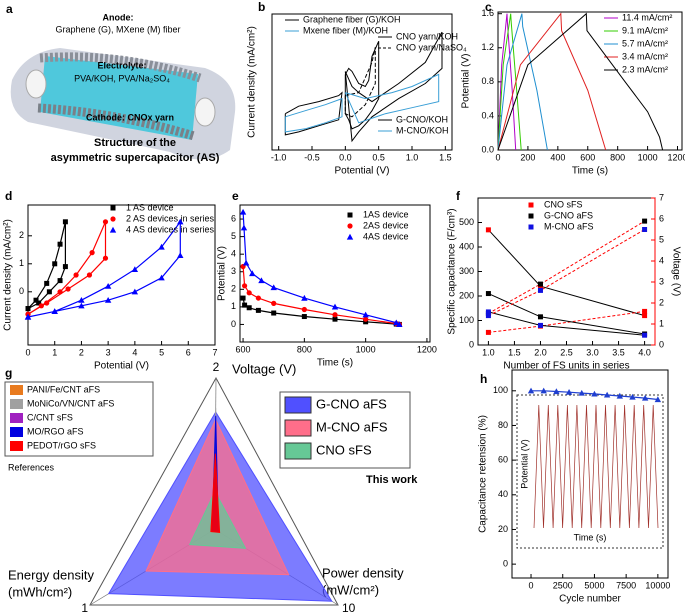 This screenshot has height=614, width=685. I want to click on x-axis-title: Potential (V), so click(361, 171).